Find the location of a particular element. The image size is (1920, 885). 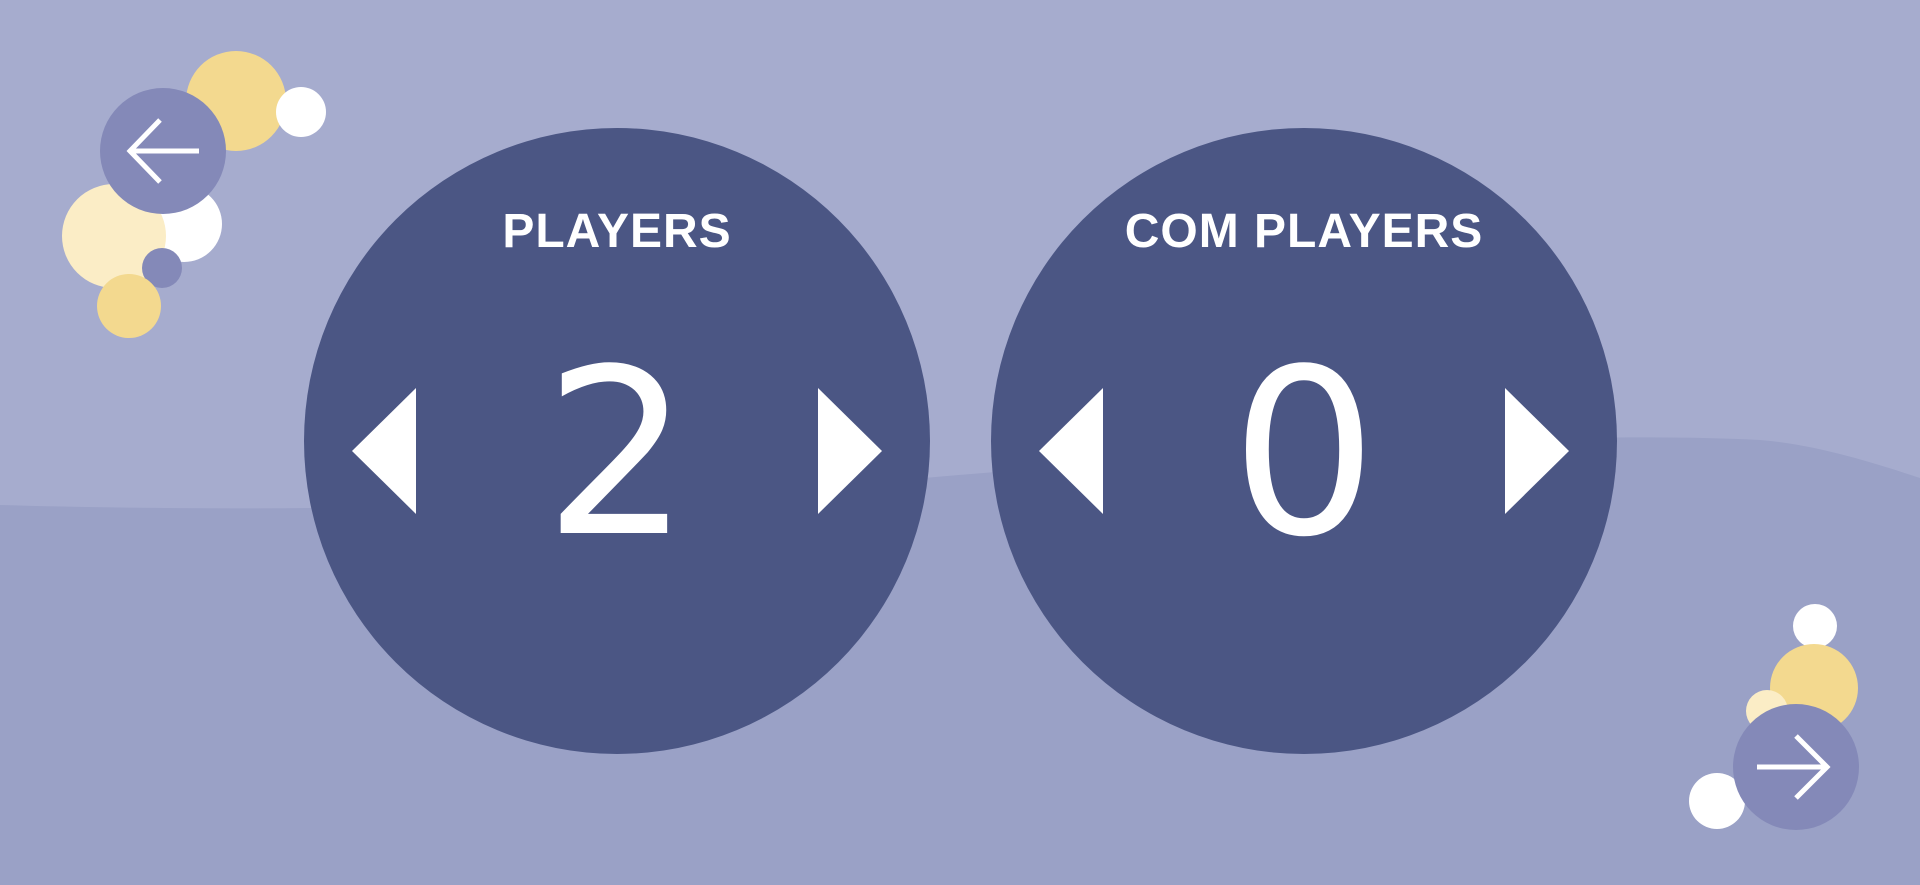

com-players-decrease-button is located at coordinates (1071, 451).